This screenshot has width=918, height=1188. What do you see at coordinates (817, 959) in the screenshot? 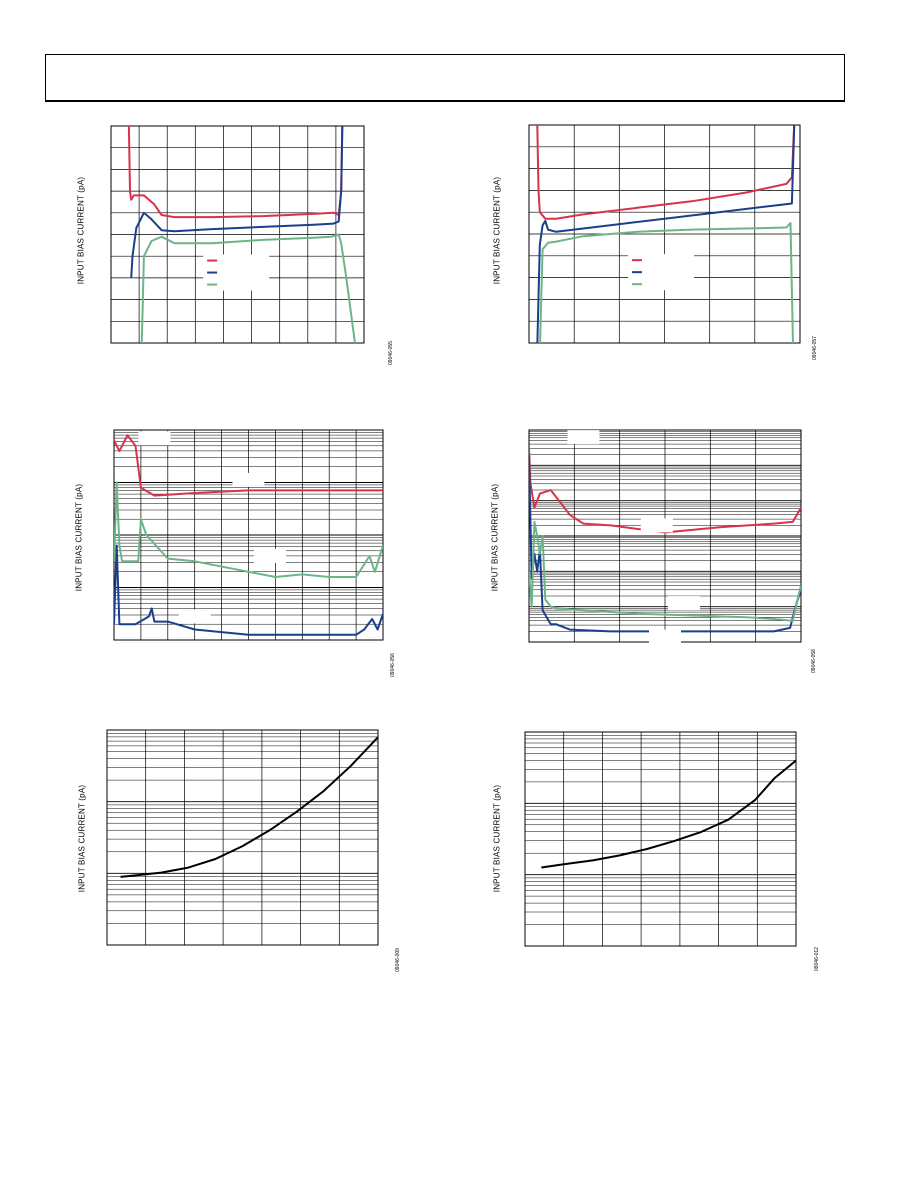
I see `figure-id: 09046-012` at bounding box center [817, 959].